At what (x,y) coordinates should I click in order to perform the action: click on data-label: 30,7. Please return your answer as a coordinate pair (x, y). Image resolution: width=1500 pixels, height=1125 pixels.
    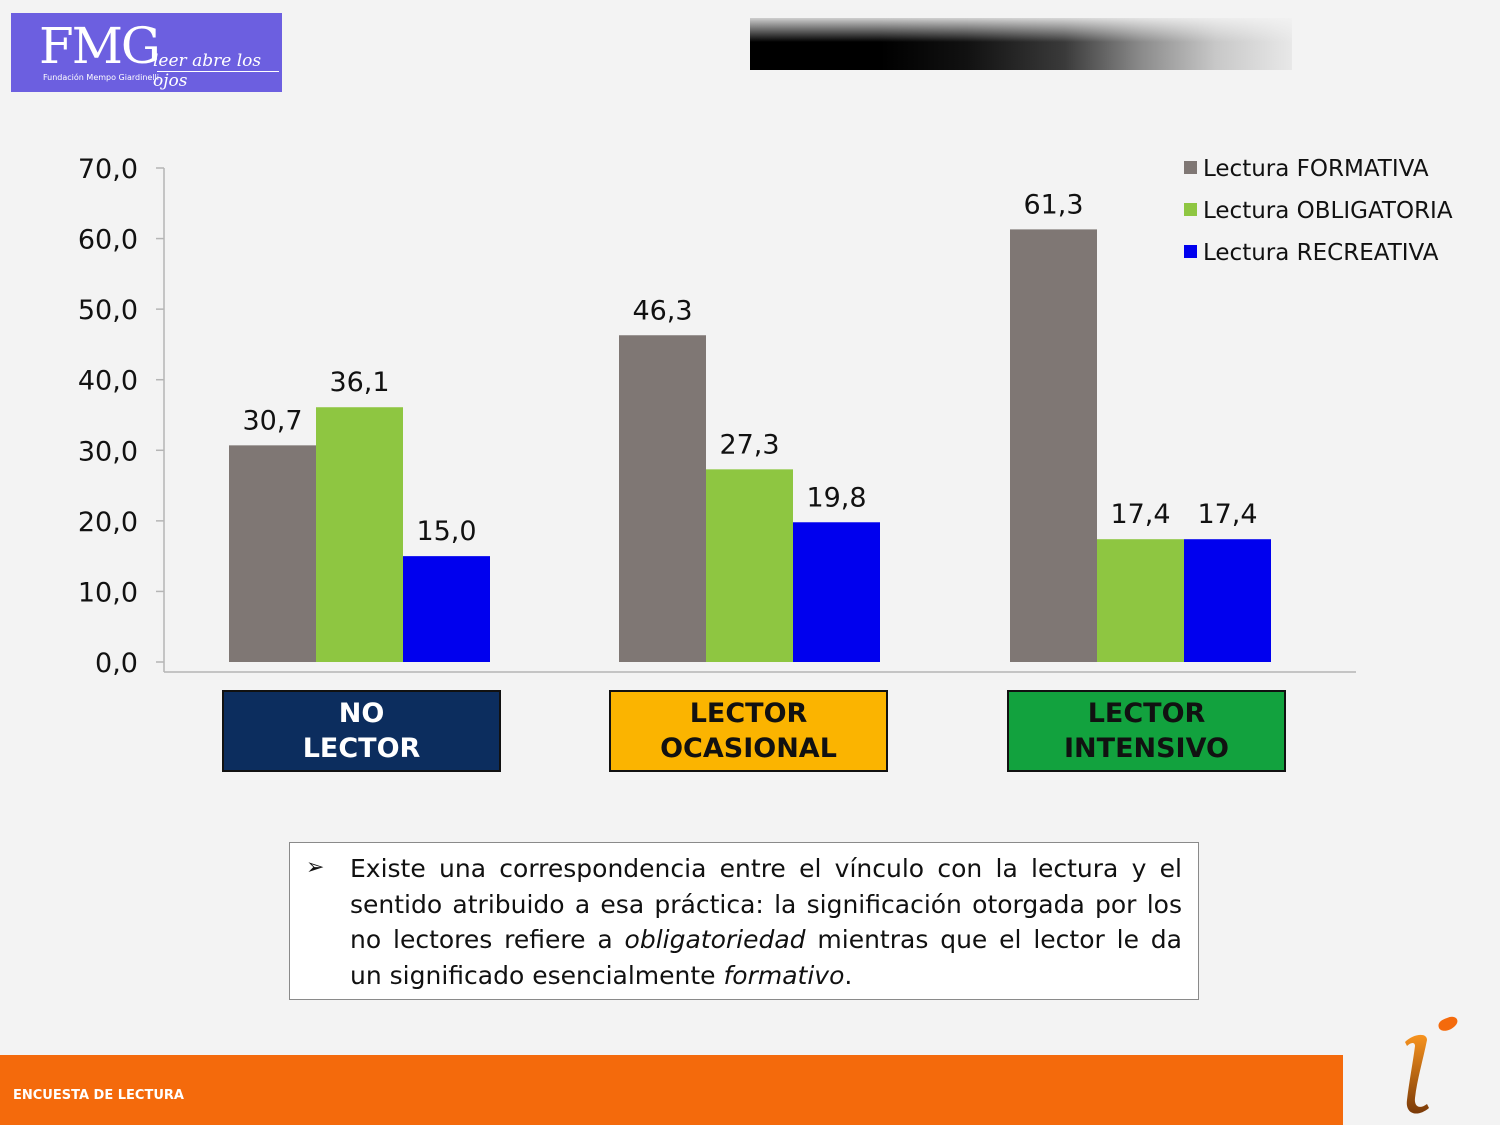
    Looking at the image, I should click on (272, 420).